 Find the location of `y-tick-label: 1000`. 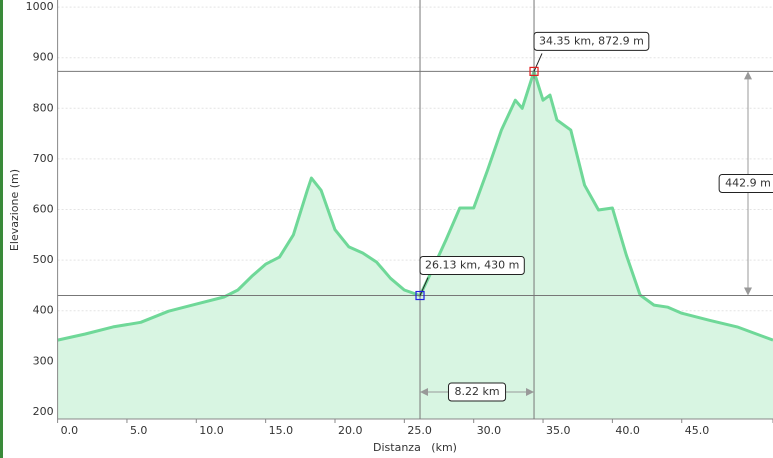

y-tick-label: 1000 is located at coordinates (40, 6).